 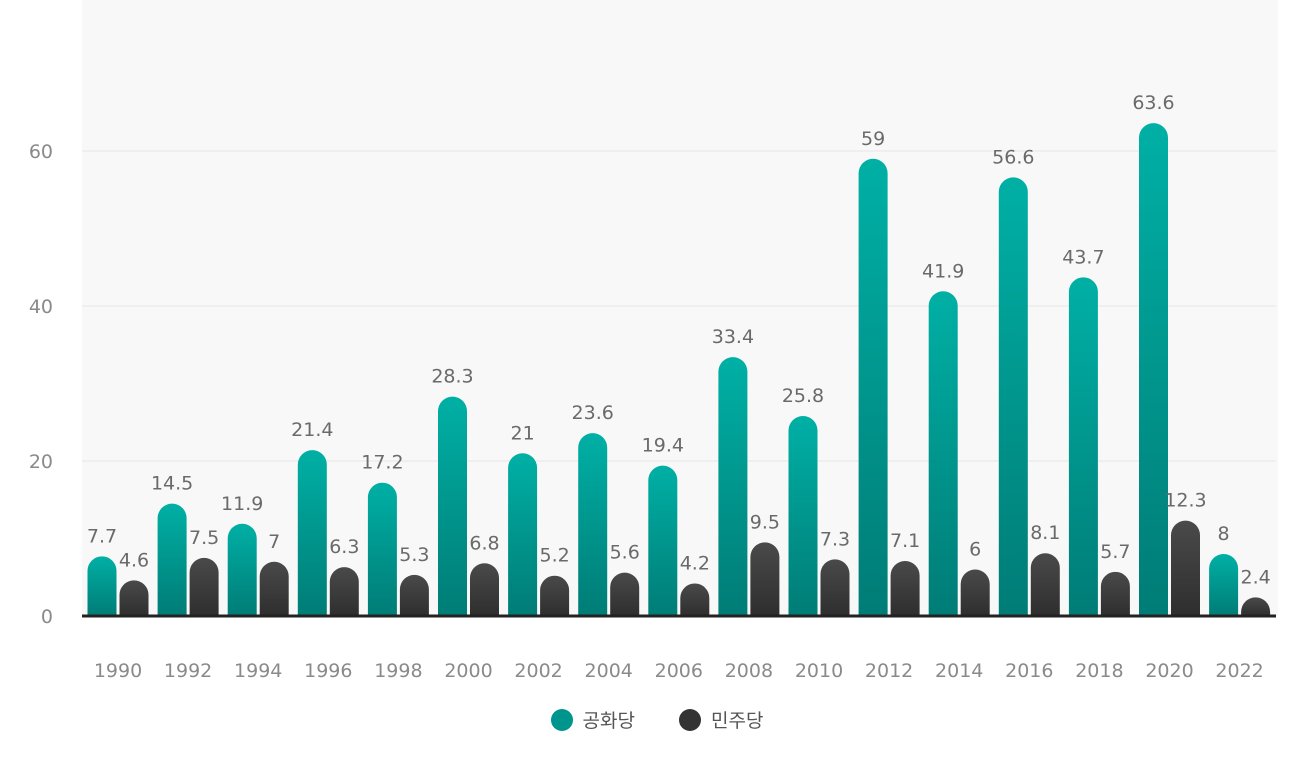 What do you see at coordinates (382, 549) in the screenshot?
I see `bar-republican-1998` at bounding box center [382, 549].